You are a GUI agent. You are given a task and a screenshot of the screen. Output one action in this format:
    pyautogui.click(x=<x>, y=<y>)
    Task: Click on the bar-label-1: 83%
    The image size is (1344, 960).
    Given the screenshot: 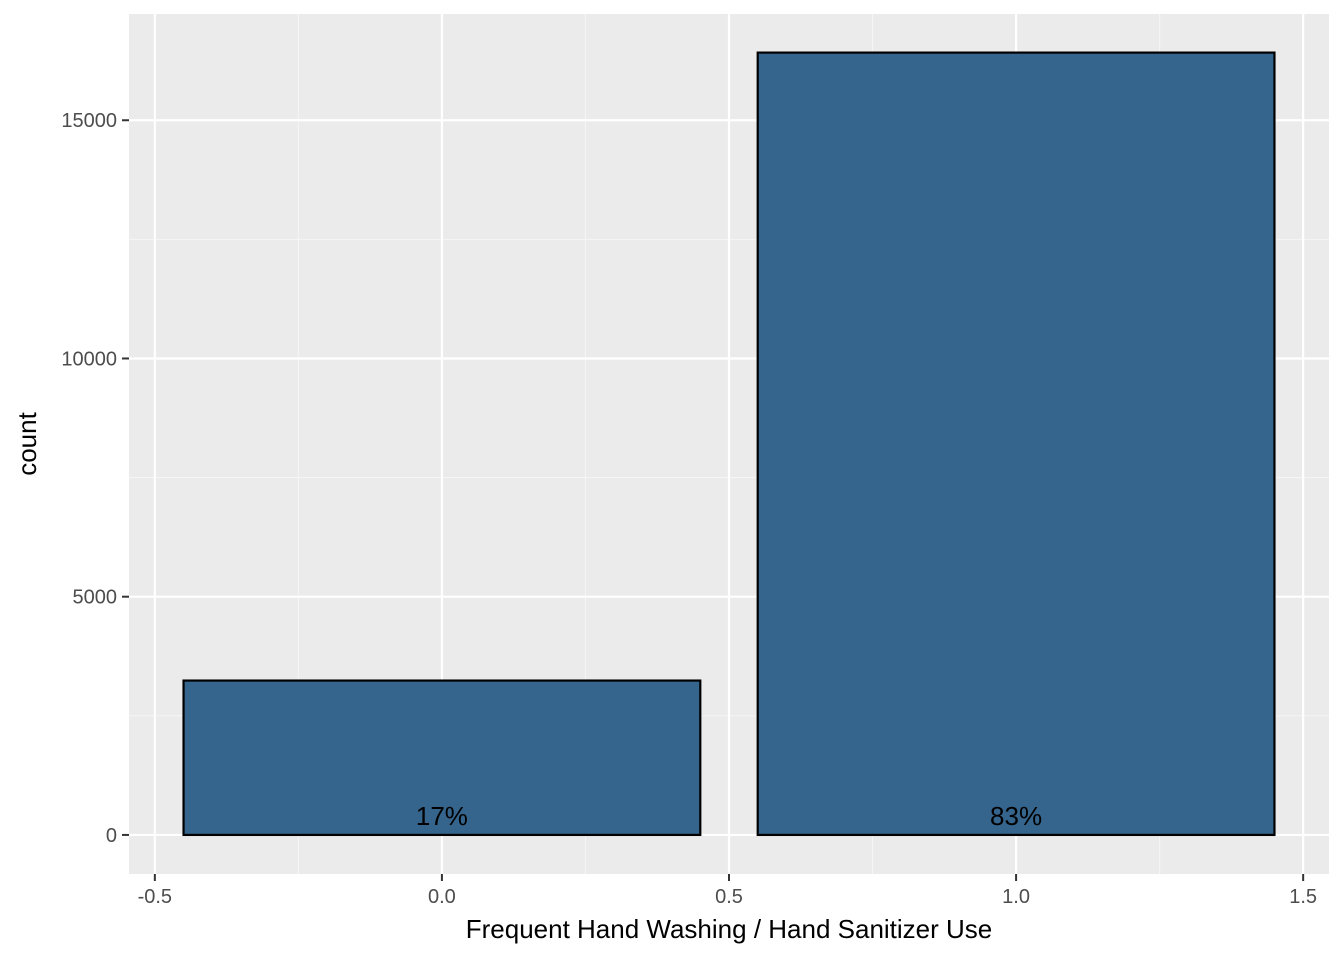 What is the action you would take?
    pyautogui.click(x=1016, y=816)
    